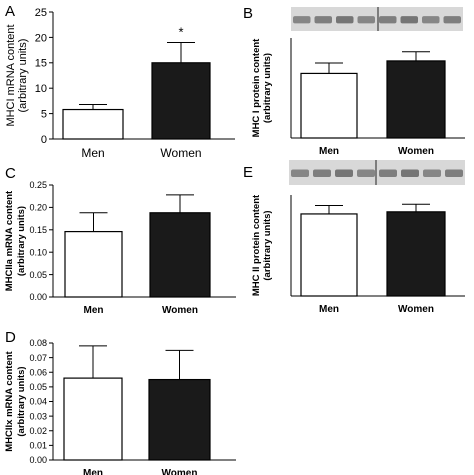 This screenshot has width=474, height=475. I want to click on y-tick-label: 0.01, so click(38, 446).